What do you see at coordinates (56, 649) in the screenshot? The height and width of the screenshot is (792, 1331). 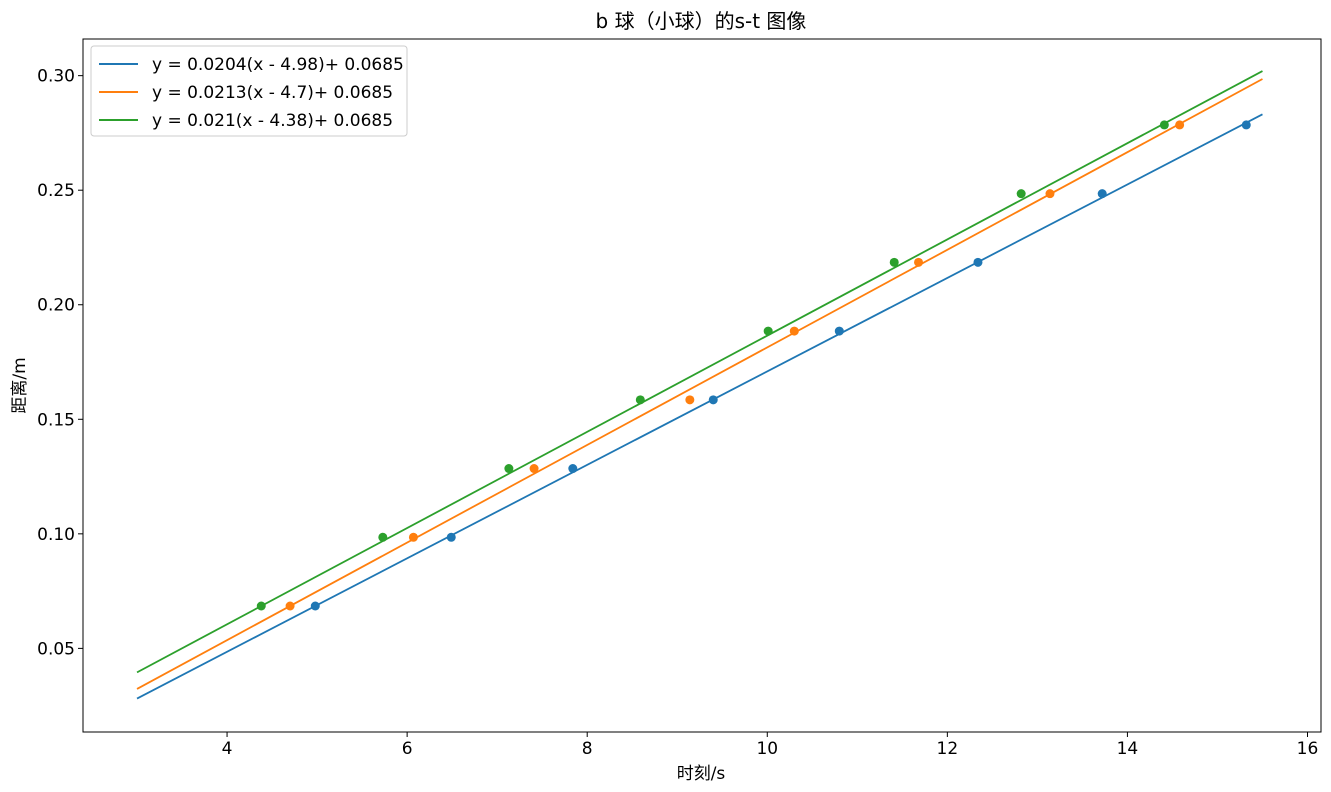 I see `y-tick-label: 0.05` at bounding box center [56, 649].